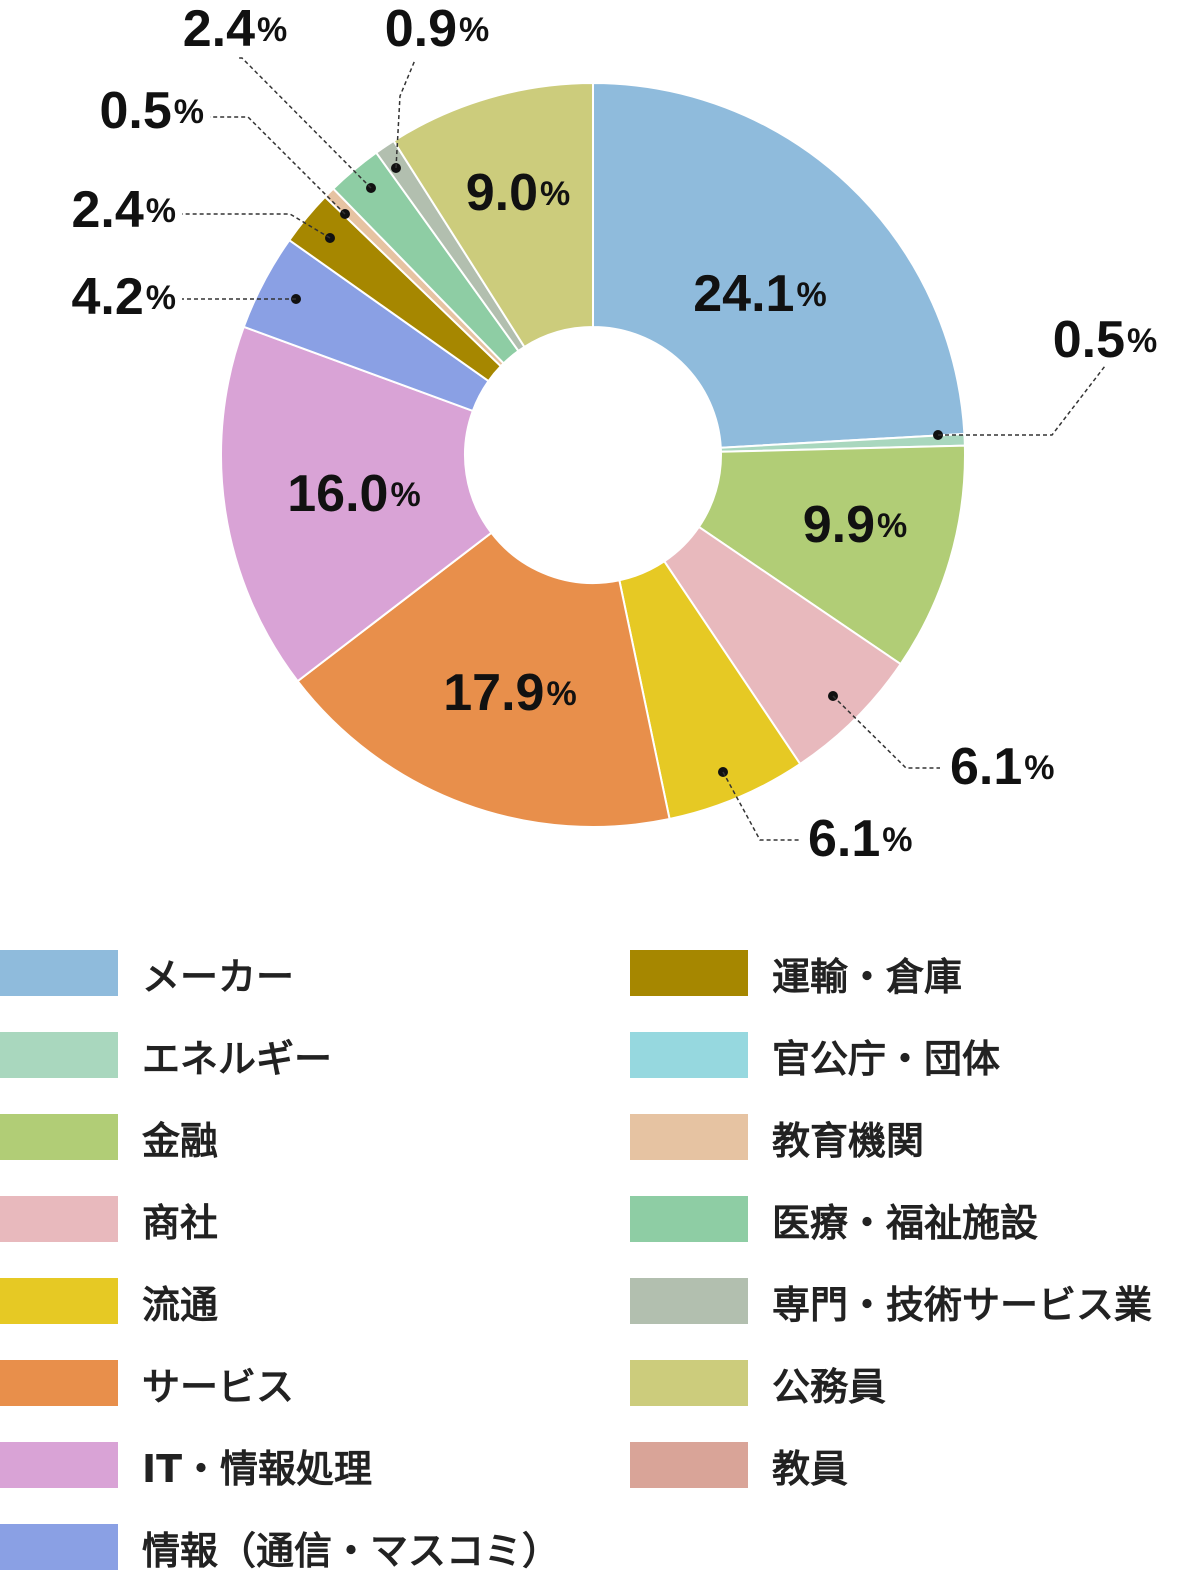  What do you see at coordinates (151, 111) in the screenshot?
I see `data-label-11: 0.5%` at bounding box center [151, 111].